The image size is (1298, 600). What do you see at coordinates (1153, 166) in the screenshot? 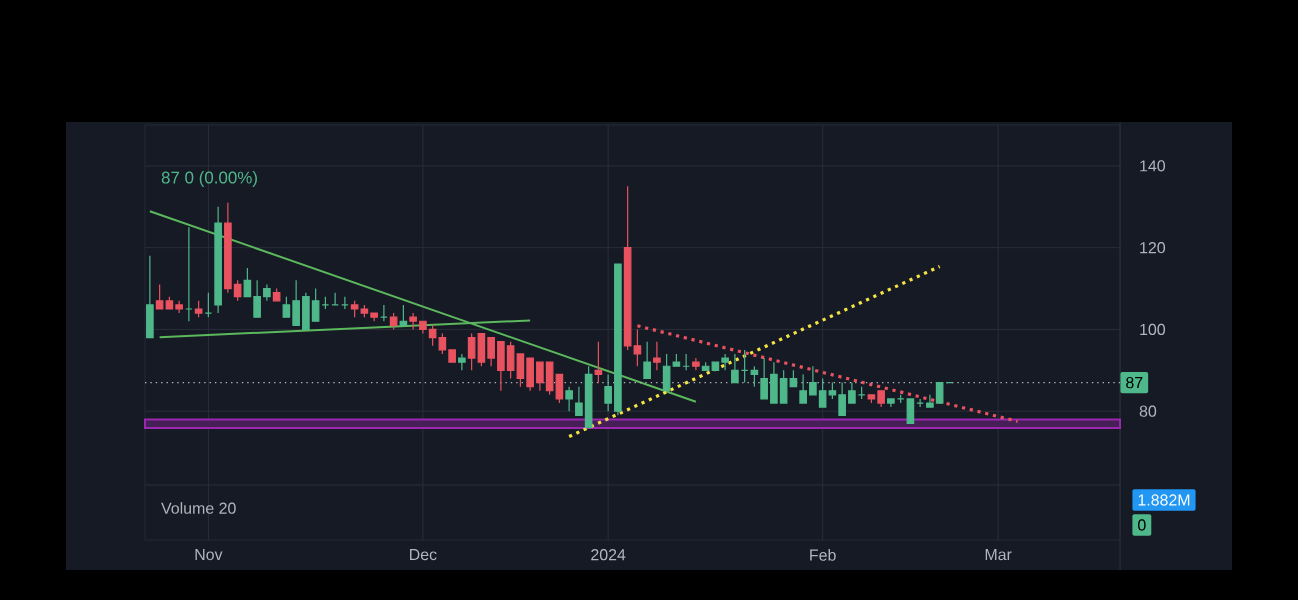
I see `y-tick-label: 140` at bounding box center [1153, 166].